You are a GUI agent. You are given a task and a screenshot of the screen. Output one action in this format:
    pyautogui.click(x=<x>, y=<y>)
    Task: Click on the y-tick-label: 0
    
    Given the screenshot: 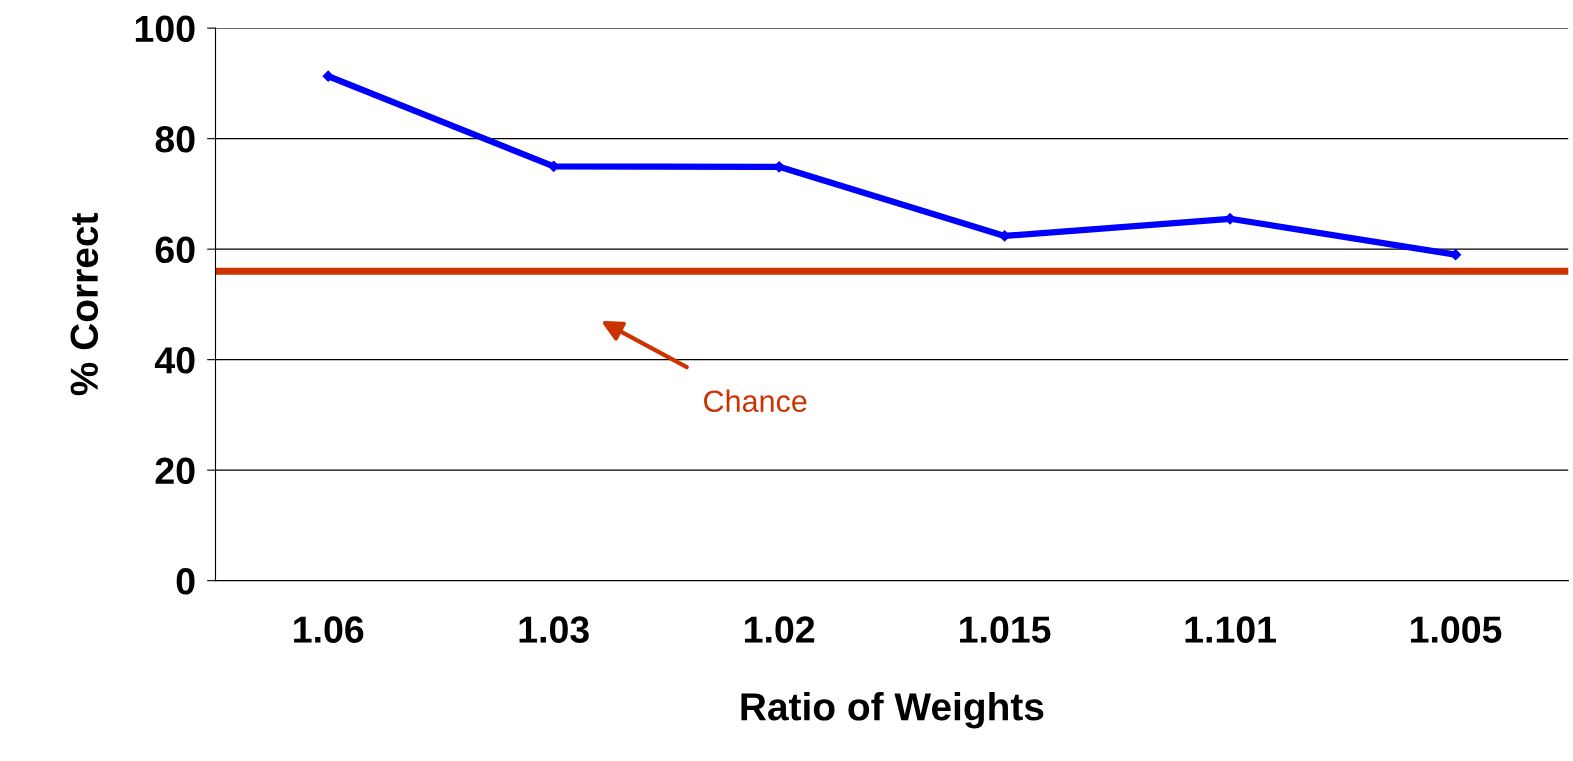 What is the action you would take?
    pyautogui.click(x=185, y=581)
    